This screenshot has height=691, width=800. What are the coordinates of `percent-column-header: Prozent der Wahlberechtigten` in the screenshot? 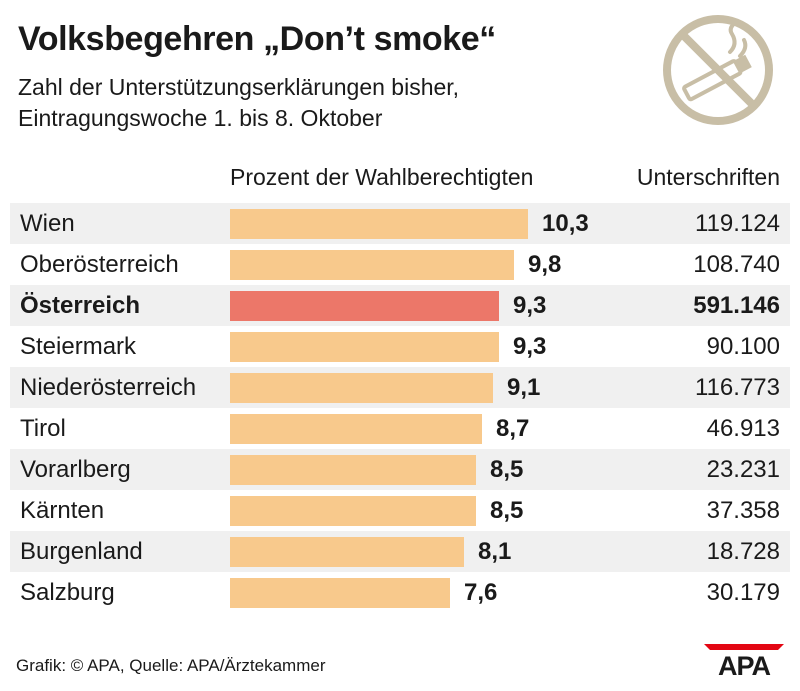 It's located at (382, 177).